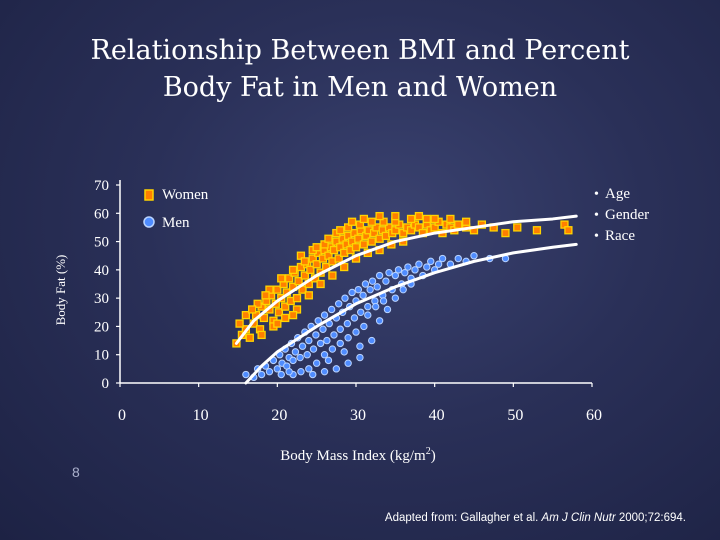  What do you see at coordinates (101, 356) in the screenshot?
I see `y-tick-label: 10` at bounding box center [101, 356].